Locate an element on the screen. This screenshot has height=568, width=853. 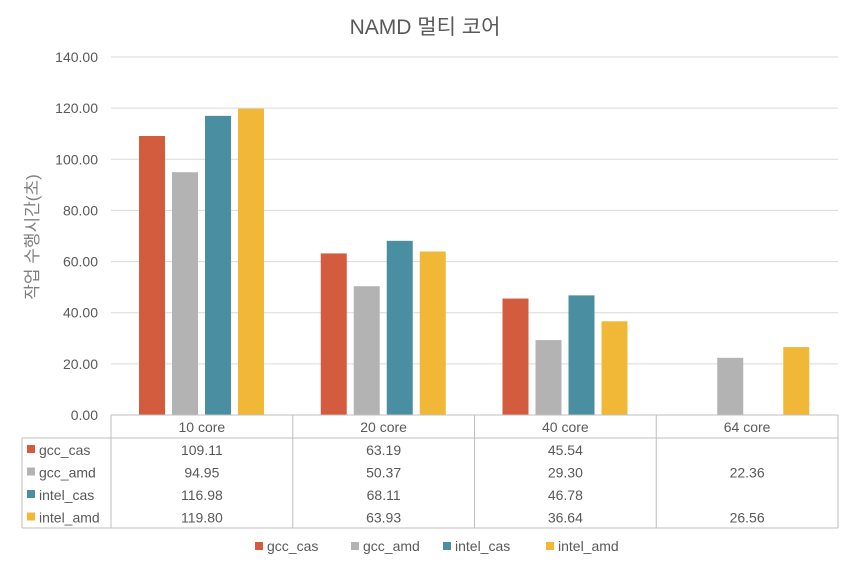
legend-label: gcc_cas is located at coordinates (292, 546).